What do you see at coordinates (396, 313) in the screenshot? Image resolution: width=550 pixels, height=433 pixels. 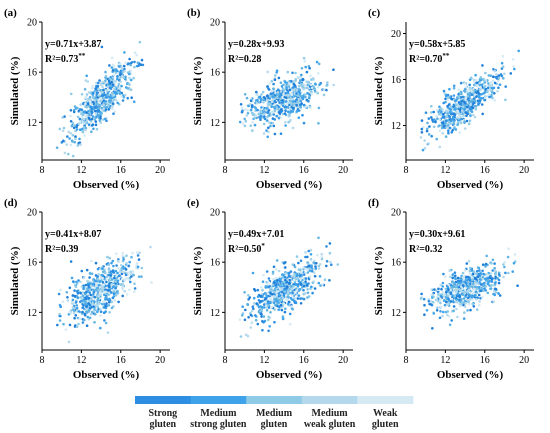 I see `y-tick-label: 12` at bounding box center [396, 313].